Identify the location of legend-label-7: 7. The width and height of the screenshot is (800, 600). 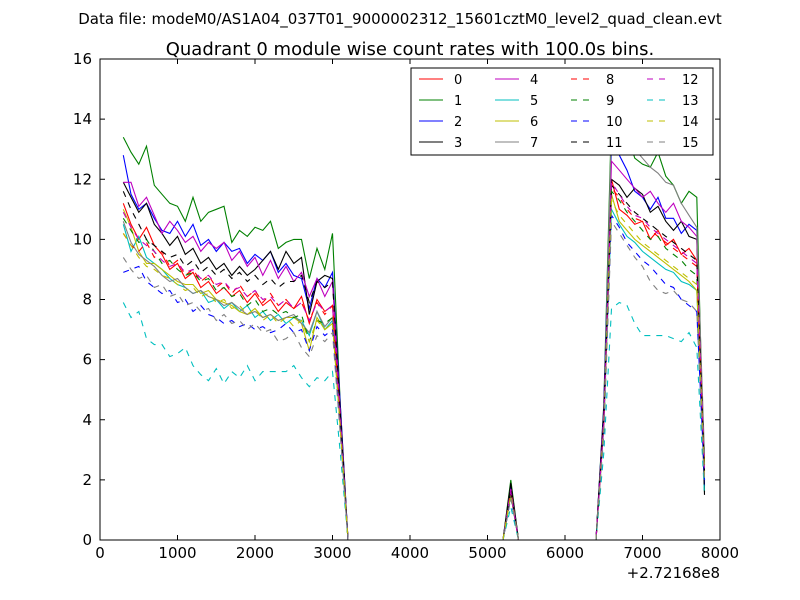
(534, 143).